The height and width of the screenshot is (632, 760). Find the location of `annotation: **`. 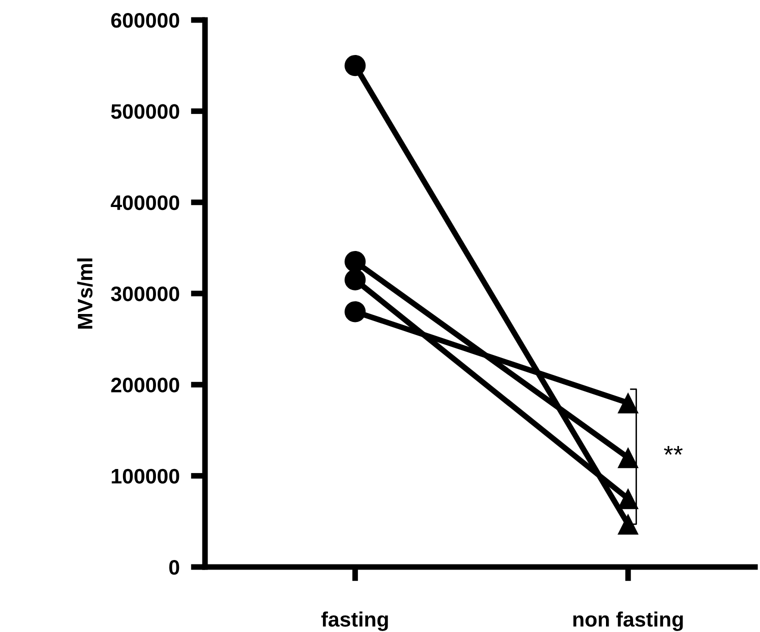

annotation: ** is located at coordinates (673, 450).